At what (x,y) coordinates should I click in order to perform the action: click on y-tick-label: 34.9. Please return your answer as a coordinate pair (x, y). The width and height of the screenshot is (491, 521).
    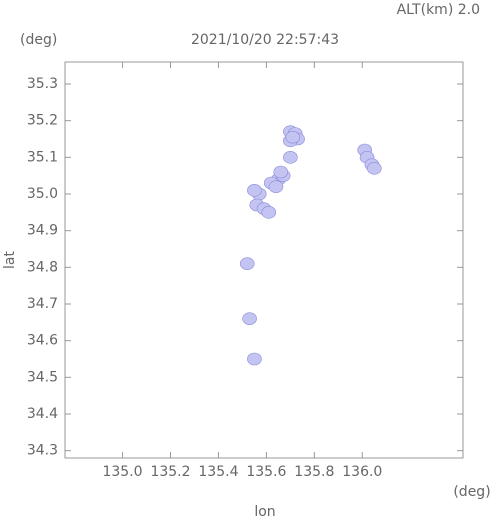
    Looking at the image, I should click on (42, 231).